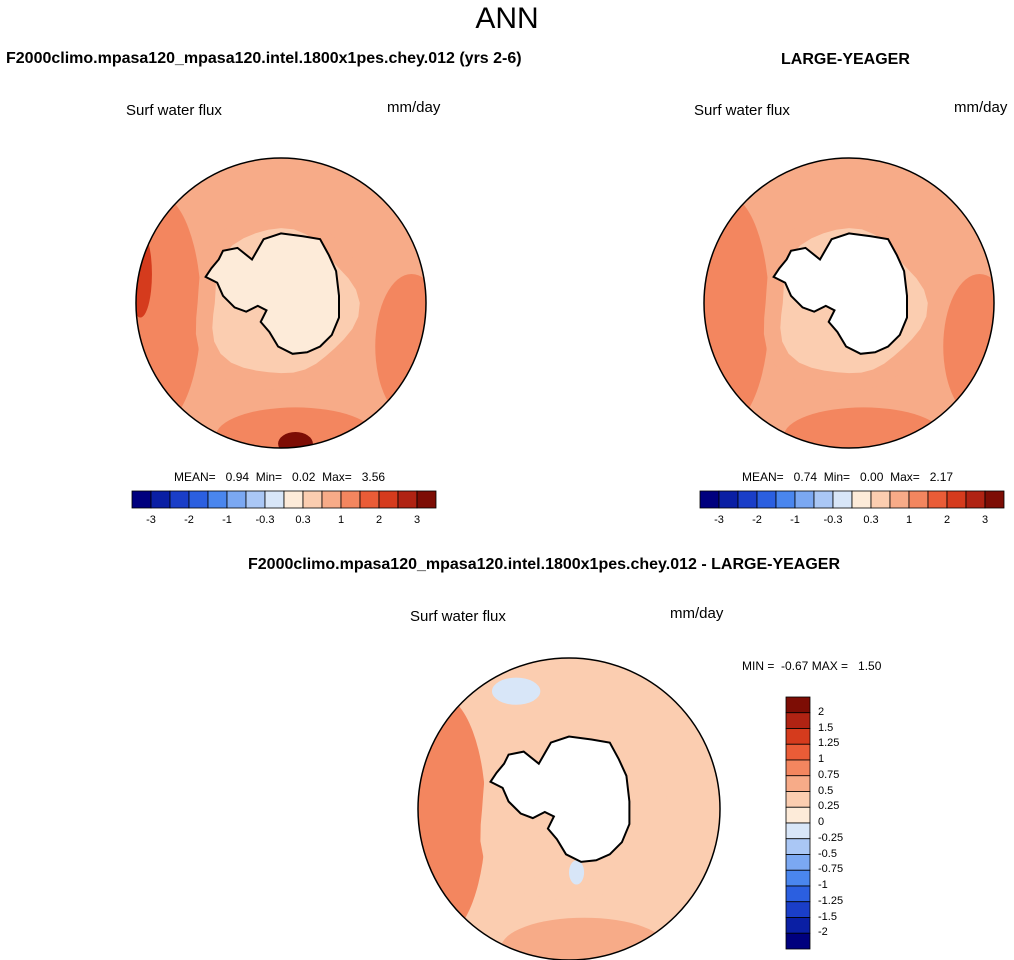 The image size is (1014, 960). I want to click on colorbar-tick-label: -0.25, so click(831, 837).